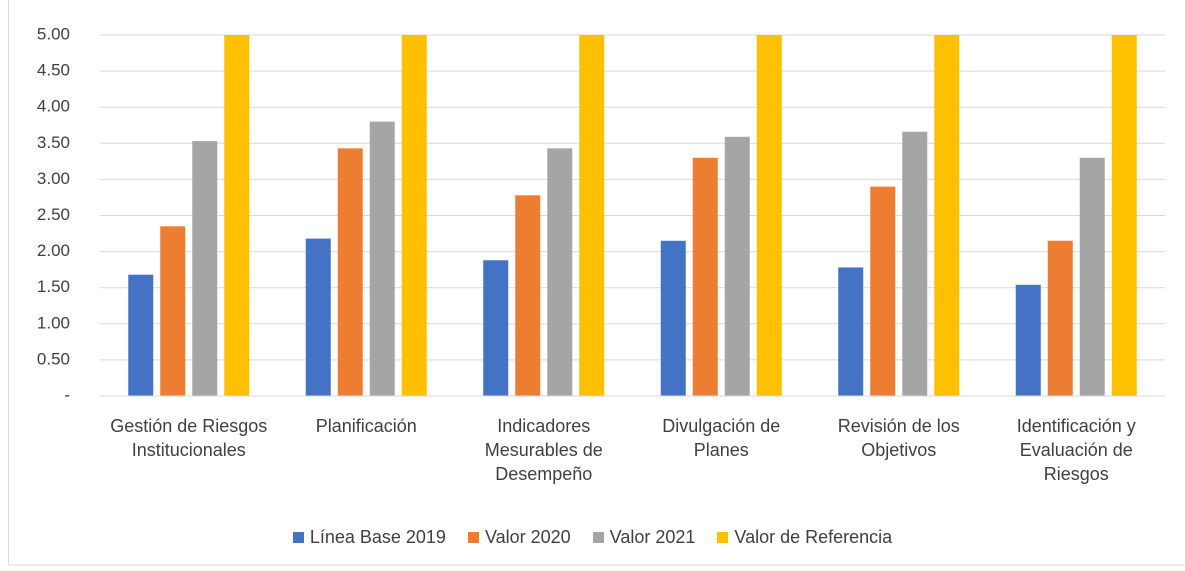  I want to click on x-tick-label: Gestión de Riesgos Institucionales, so click(189, 438).